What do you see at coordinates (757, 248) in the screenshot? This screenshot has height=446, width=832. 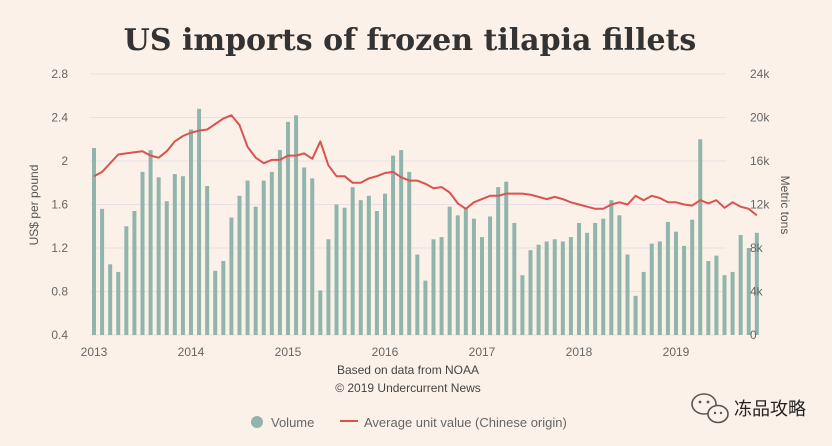 I see `y-tick-right: 8k` at bounding box center [757, 248].